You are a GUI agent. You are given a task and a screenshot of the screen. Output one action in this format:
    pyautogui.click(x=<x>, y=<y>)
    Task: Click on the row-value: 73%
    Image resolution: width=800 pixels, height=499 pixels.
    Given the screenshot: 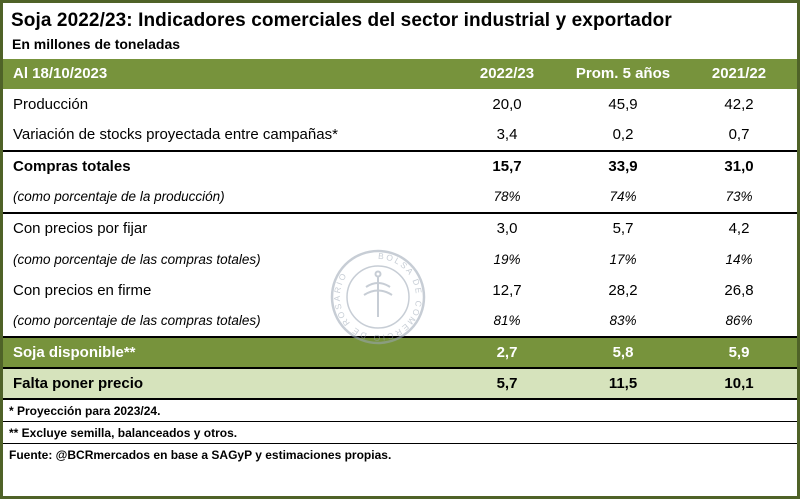 What is the action you would take?
    pyautogui.click(x=739, y=197)
    